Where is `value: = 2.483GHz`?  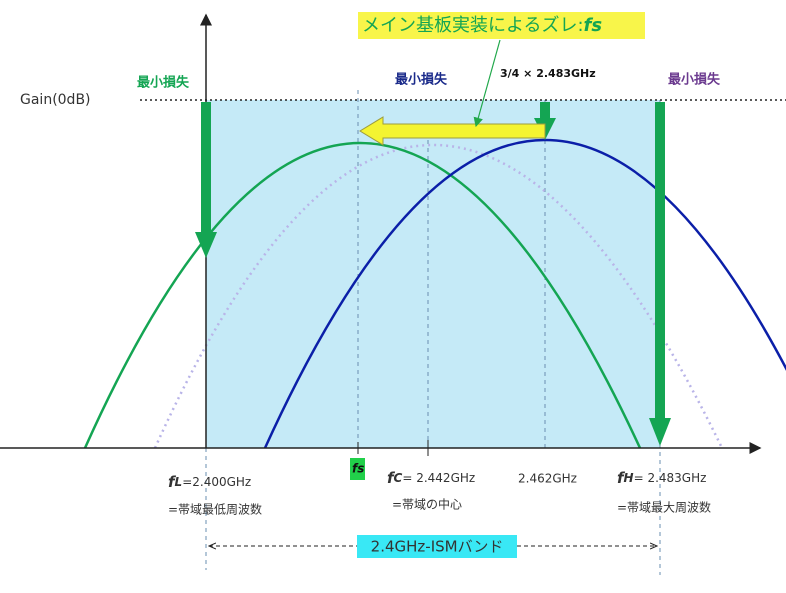 value: = 2.483GHz is located at coordinates (670, 478).